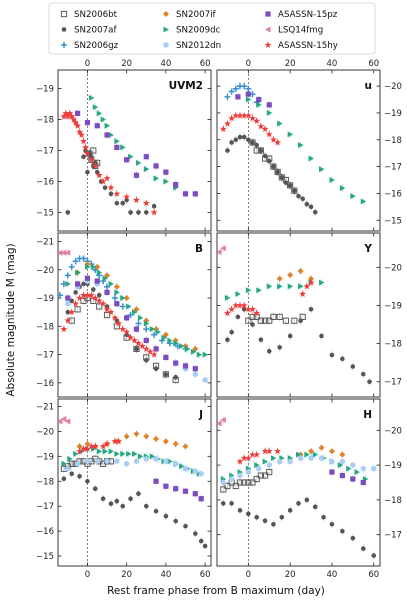 This screenshot has width=407, height=602. What do you see at coordinates (205, 575) in the screenshot?
I see `x-tick-label-bottom: 60` at bounding box center [205, 575].